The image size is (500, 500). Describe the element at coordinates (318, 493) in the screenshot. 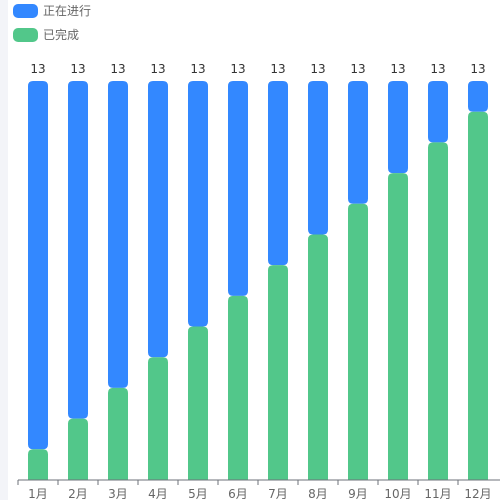

I see `x-tick-label-8: 8月` at that location.